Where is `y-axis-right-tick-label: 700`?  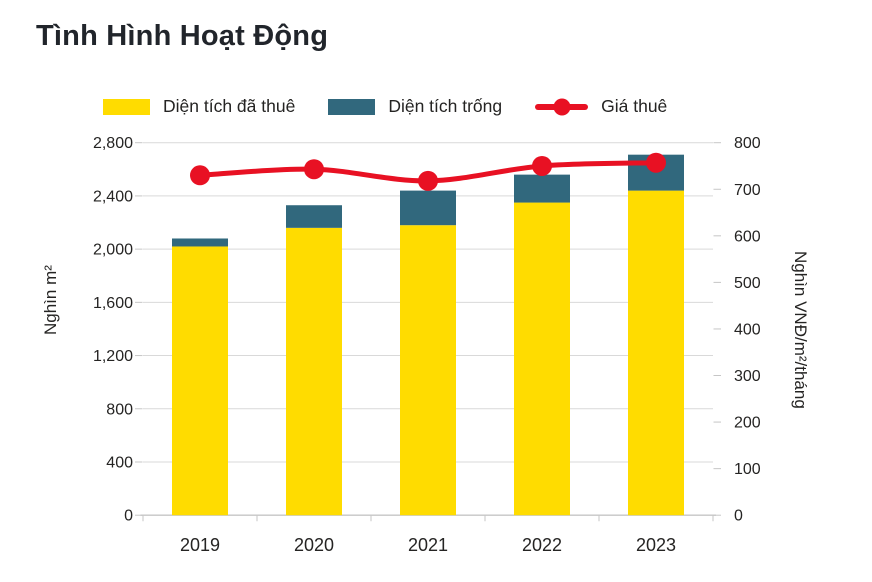 y-axis-right-tick-label: 700 is located at coordinates (747, 190).